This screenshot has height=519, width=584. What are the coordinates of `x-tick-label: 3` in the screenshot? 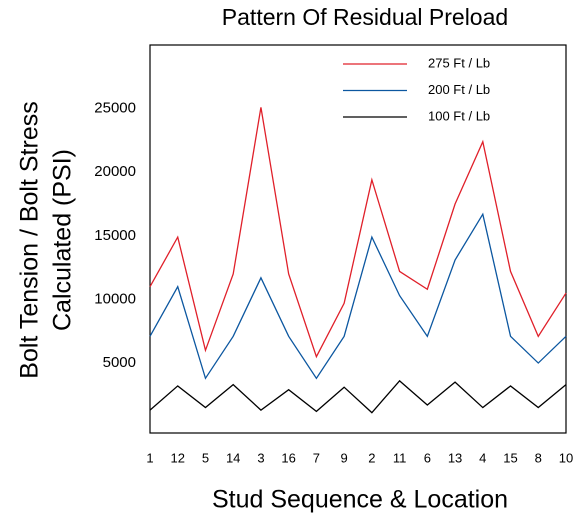 It's located at (260, 457).